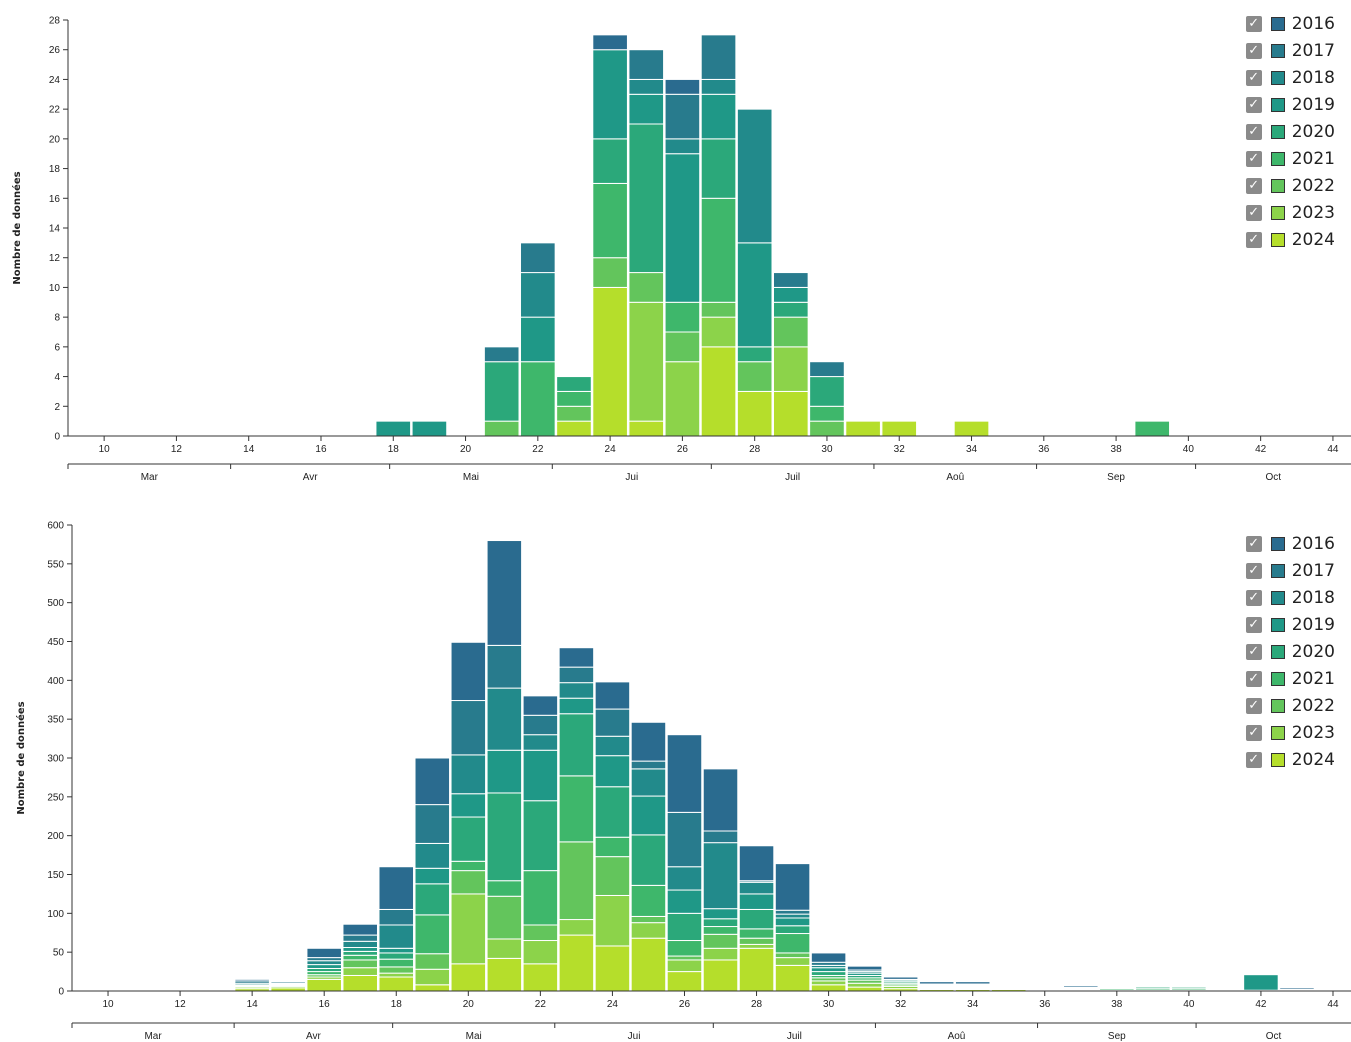 The width and height of the screenshot is (1351, 1042). Describe the element at coordinates (612, 847) in the screenshot. I see `bar-2021-w24` at that location.